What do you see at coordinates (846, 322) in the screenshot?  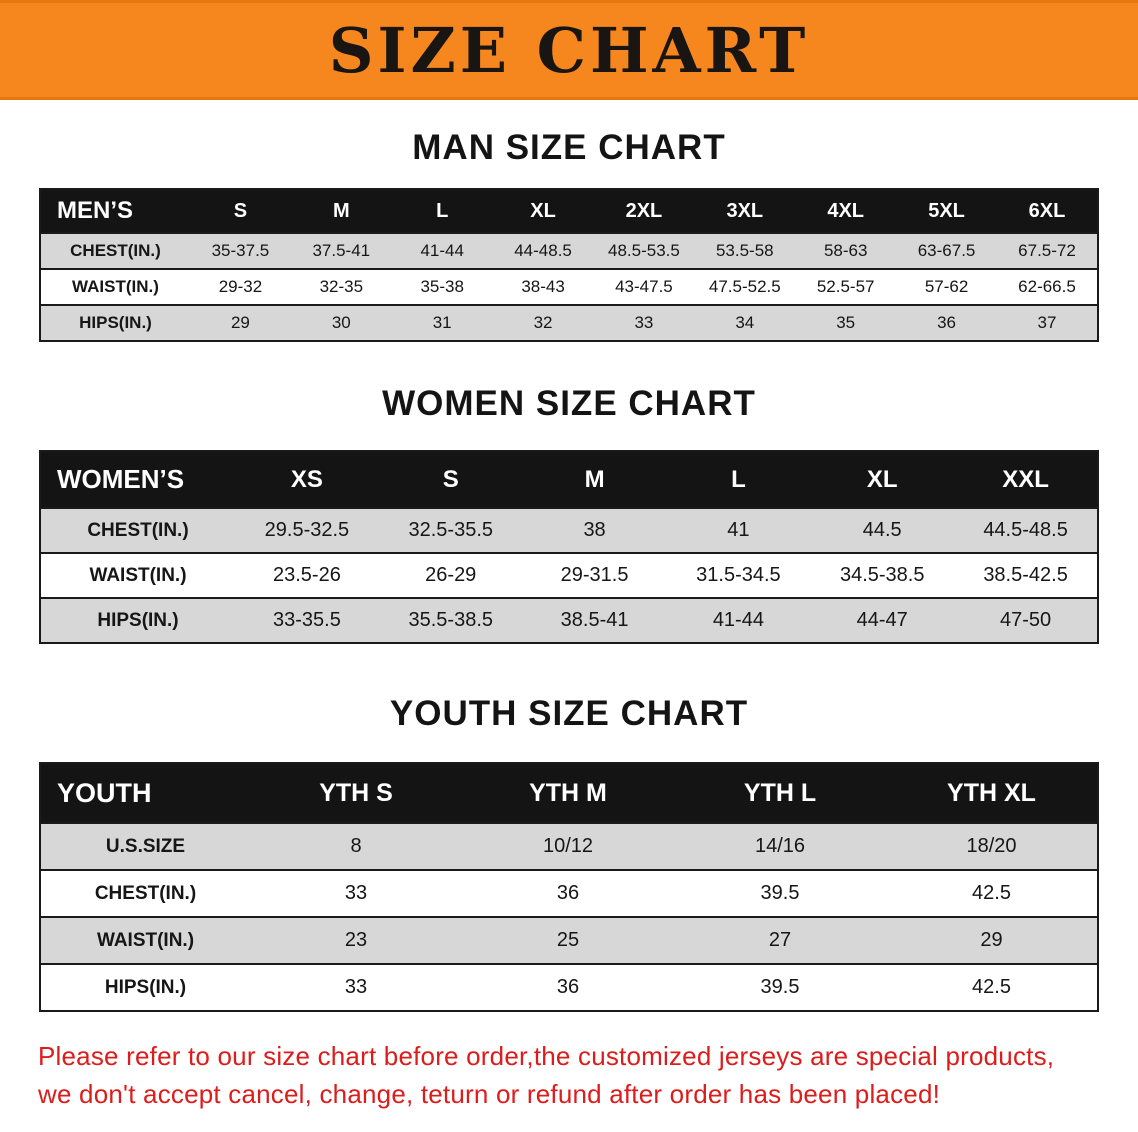 I see `size-value-cell: 35` at bounding box center [846, 322].